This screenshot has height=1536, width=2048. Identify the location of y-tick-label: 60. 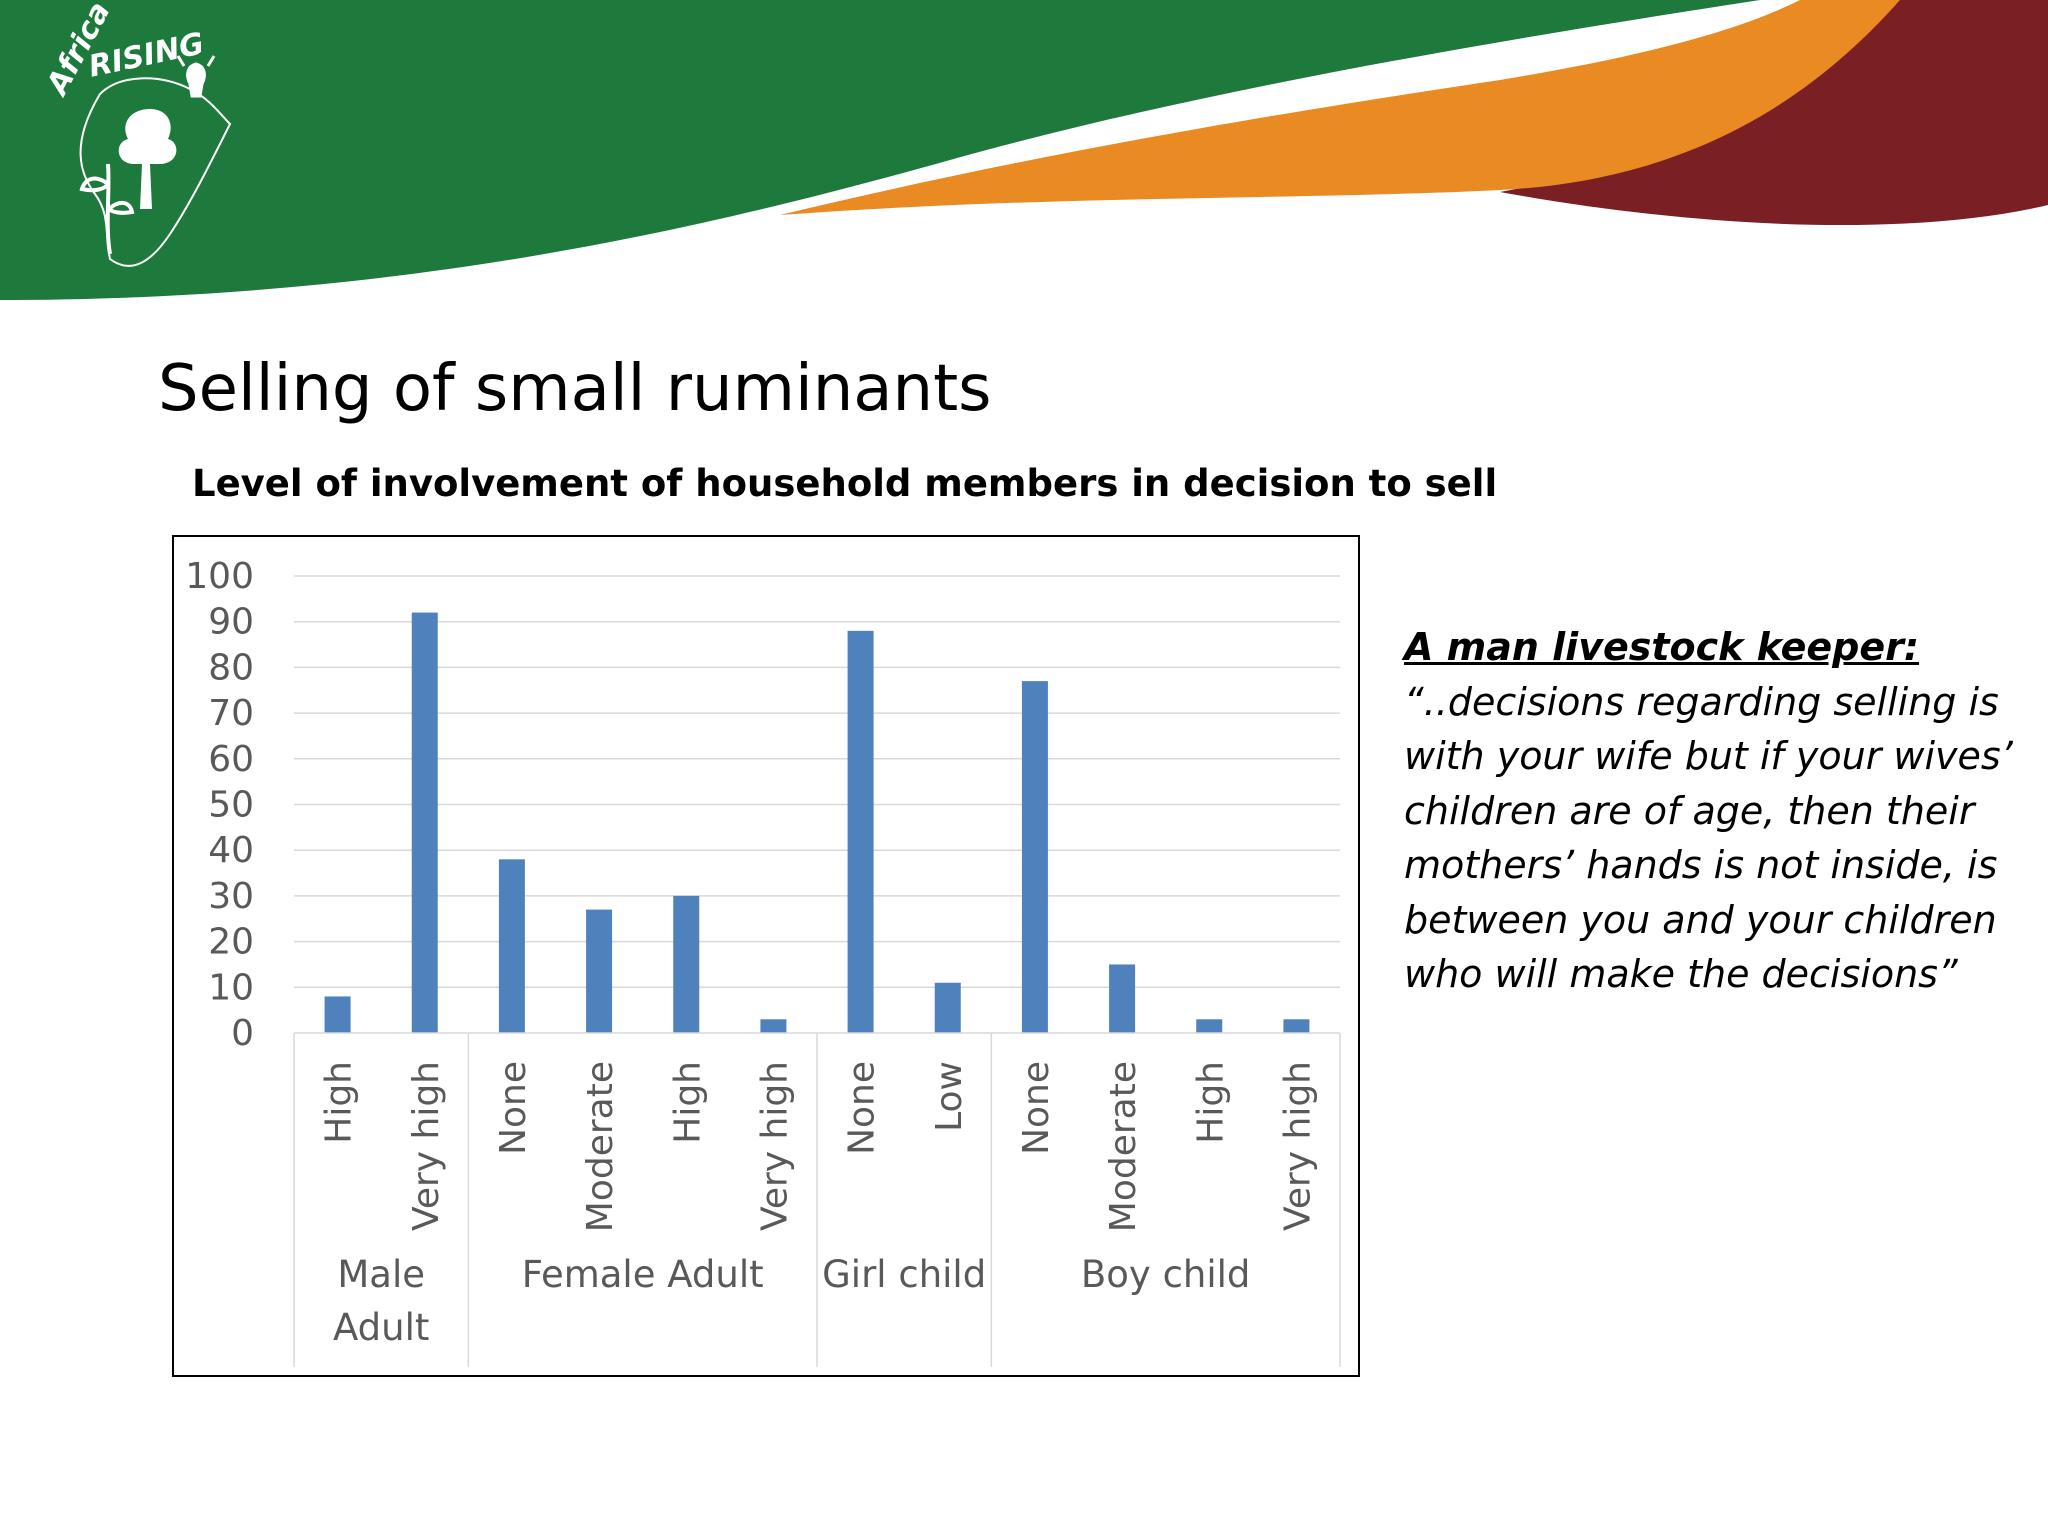
(231, 759).